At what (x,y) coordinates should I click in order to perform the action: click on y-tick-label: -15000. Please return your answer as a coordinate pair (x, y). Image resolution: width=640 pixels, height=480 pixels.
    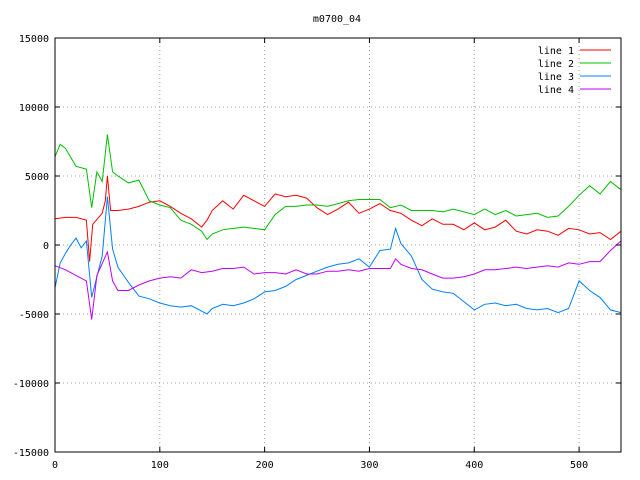
    Looking at the image, I should click on (31, 453).